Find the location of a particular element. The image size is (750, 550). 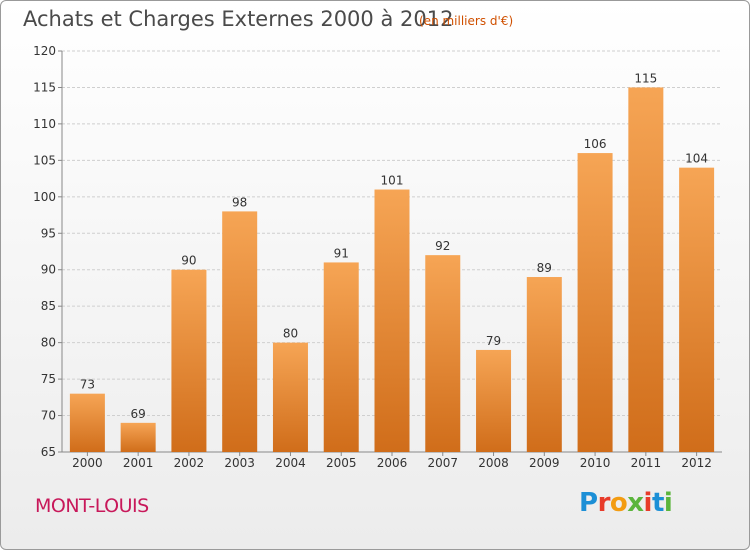

x-tick-label: 2007 is located at coordinates (442, 463).